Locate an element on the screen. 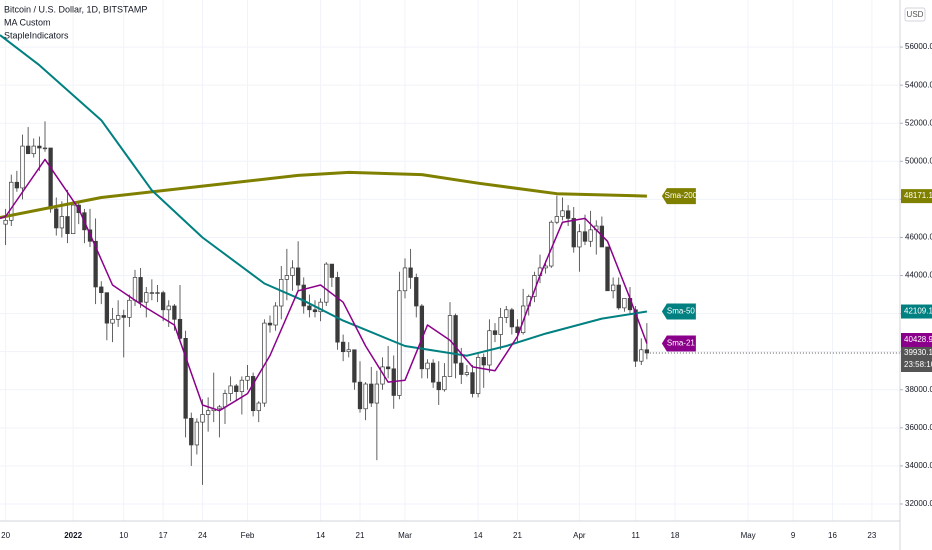 This screenshot has height=550, width=932. x-tick-label: 16 is located at coordinates (832, 535).